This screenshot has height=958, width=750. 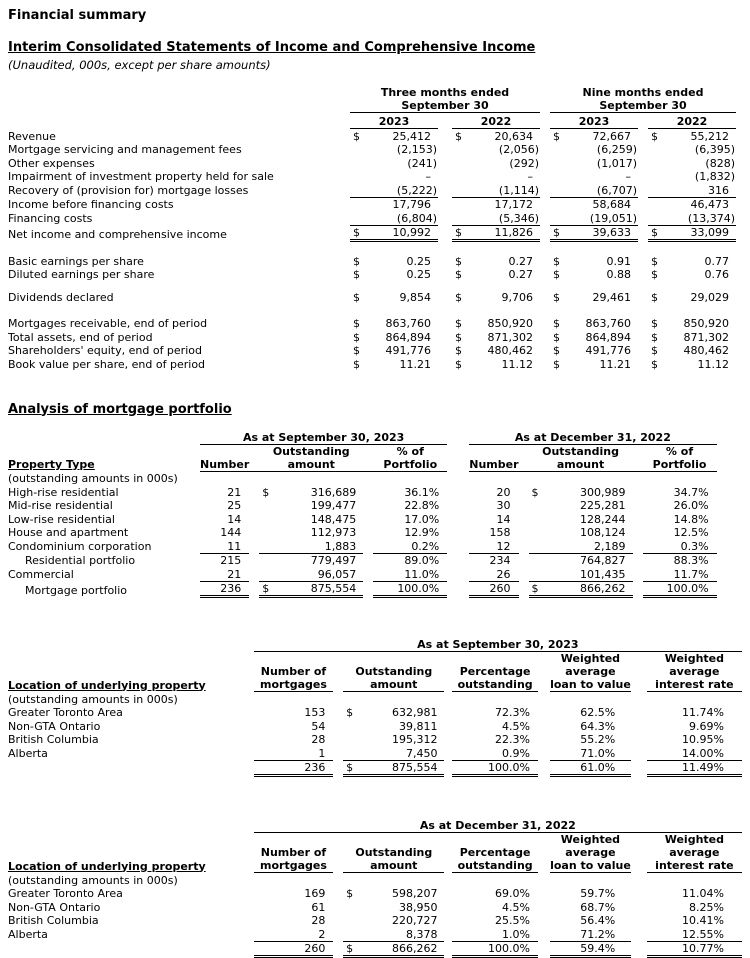 I want to click on amount-cell-content: $9,706, so click(x=496, y=297).